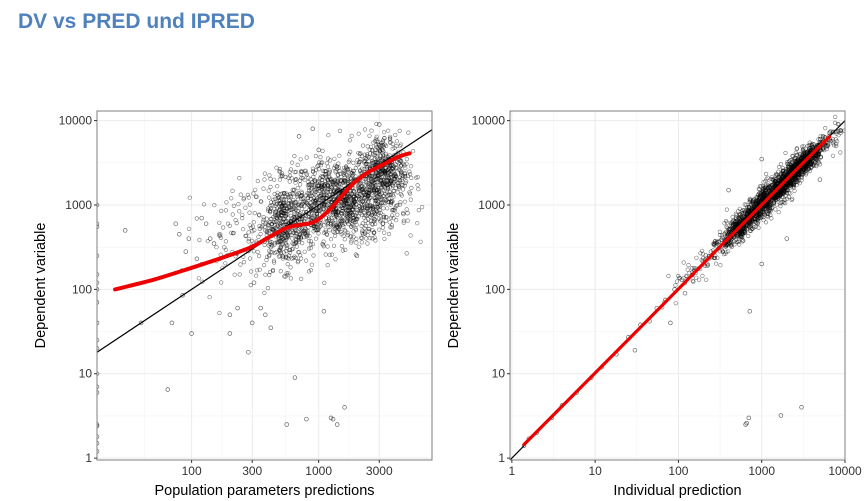 The height and width of the screenshot is (501, 868). I want to click on x-axis-label: Population parameters predictions, so click(264, 491).